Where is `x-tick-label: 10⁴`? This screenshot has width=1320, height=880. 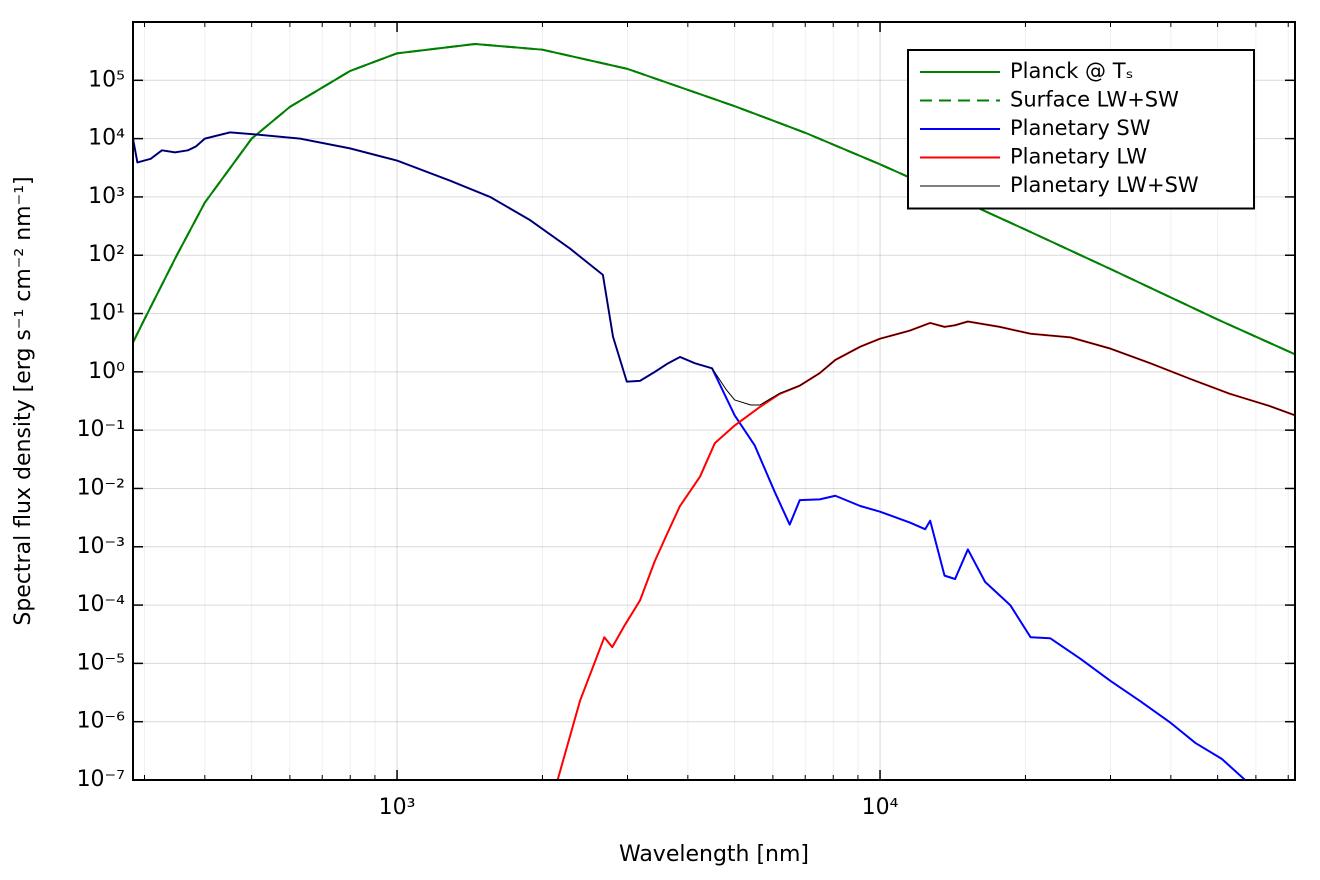
x-tick-label: 10⁴ is located at coordinates (880, 807).